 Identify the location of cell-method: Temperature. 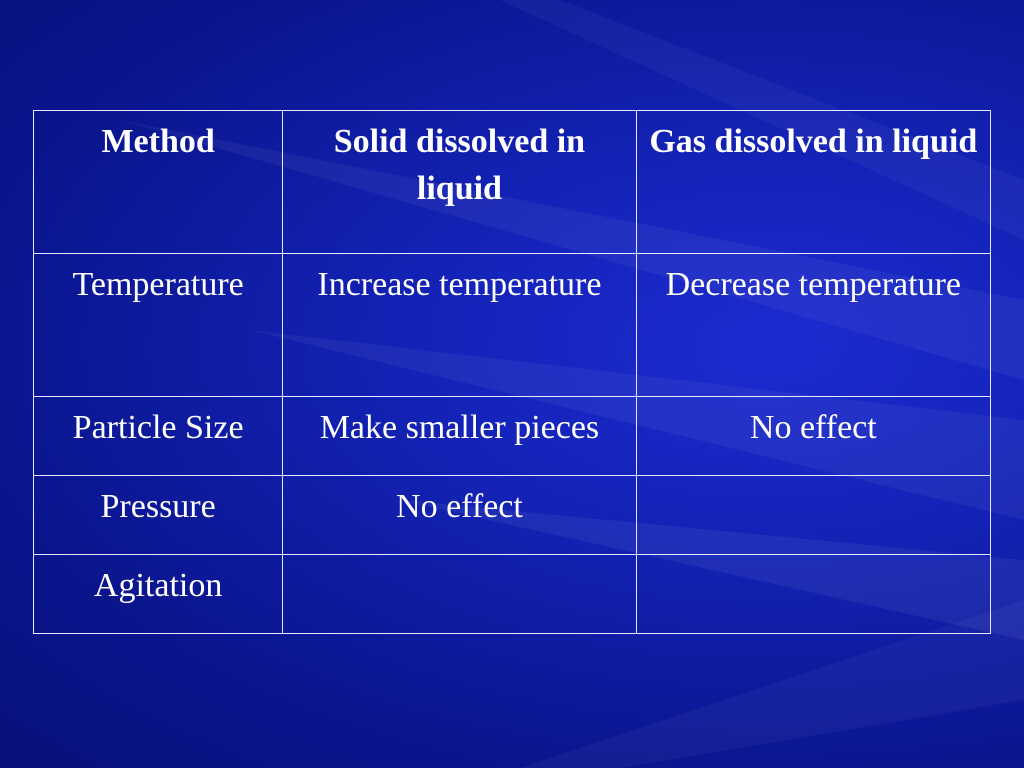
(158, 325).